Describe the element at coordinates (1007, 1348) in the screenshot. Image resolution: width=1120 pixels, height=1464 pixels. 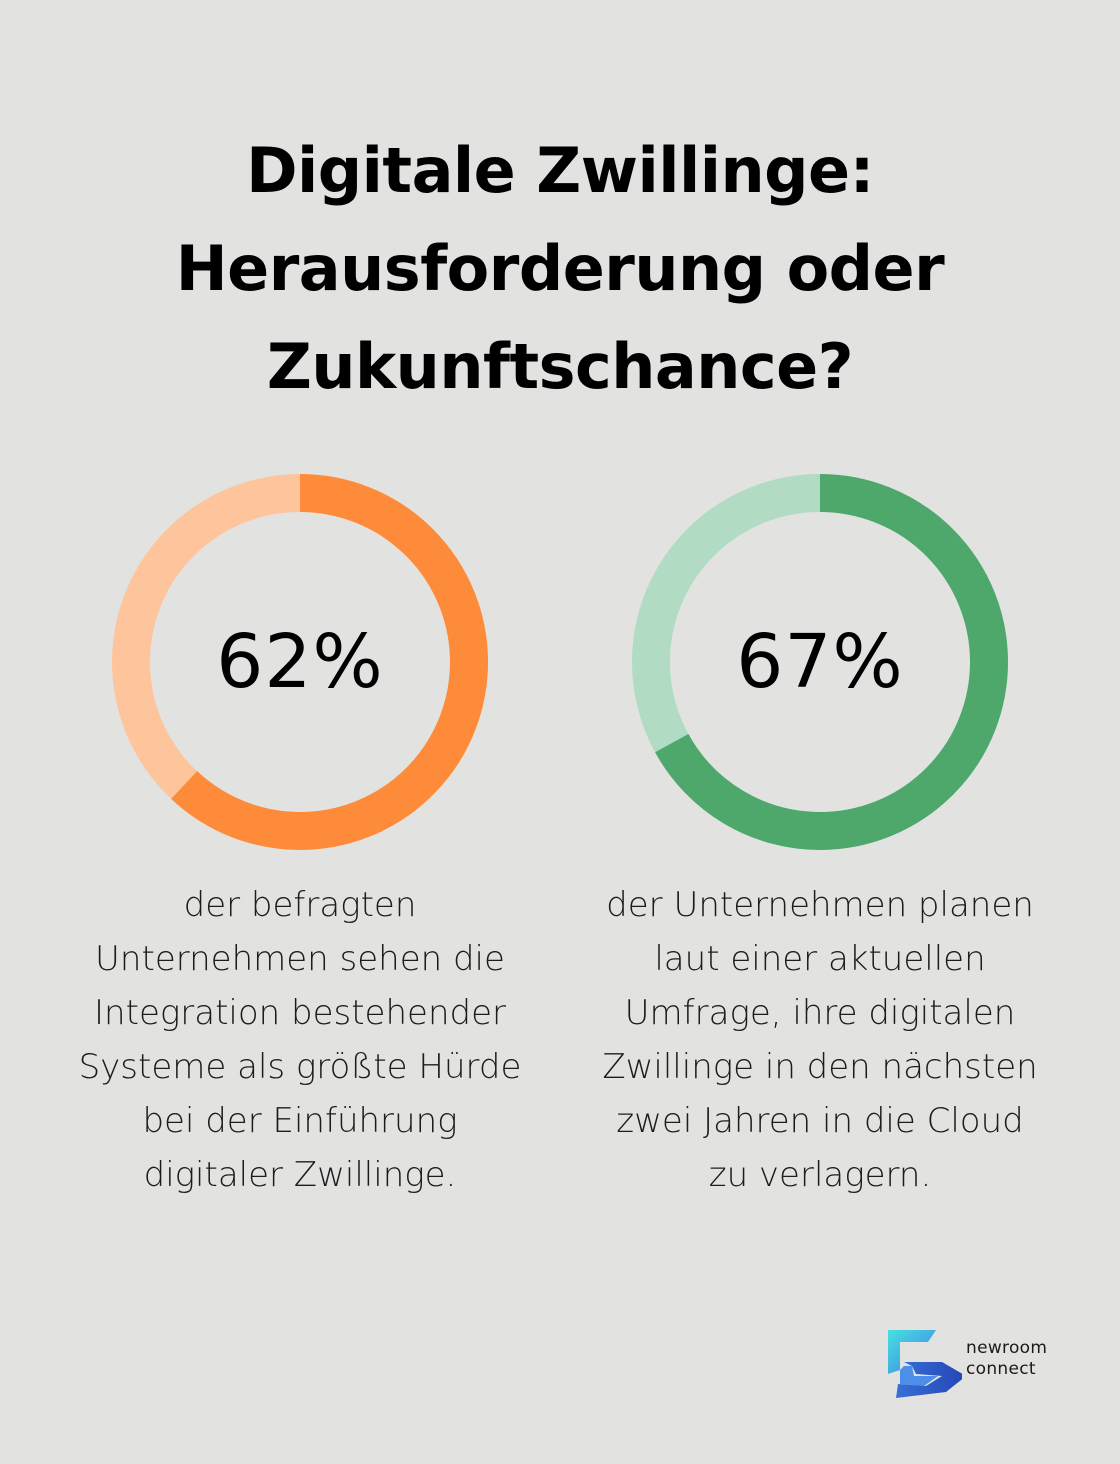
I see `logo-line-1: newroom` at that location.